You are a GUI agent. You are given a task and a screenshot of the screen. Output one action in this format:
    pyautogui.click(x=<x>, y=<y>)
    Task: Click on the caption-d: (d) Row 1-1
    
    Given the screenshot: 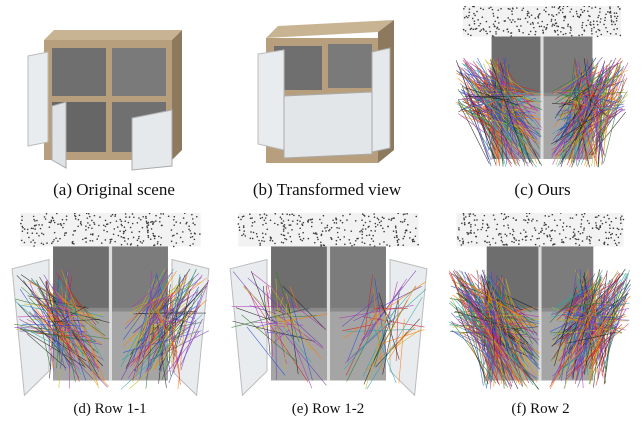 What is the action you would take?
    pyautogui.click(x=110, y=409)
    